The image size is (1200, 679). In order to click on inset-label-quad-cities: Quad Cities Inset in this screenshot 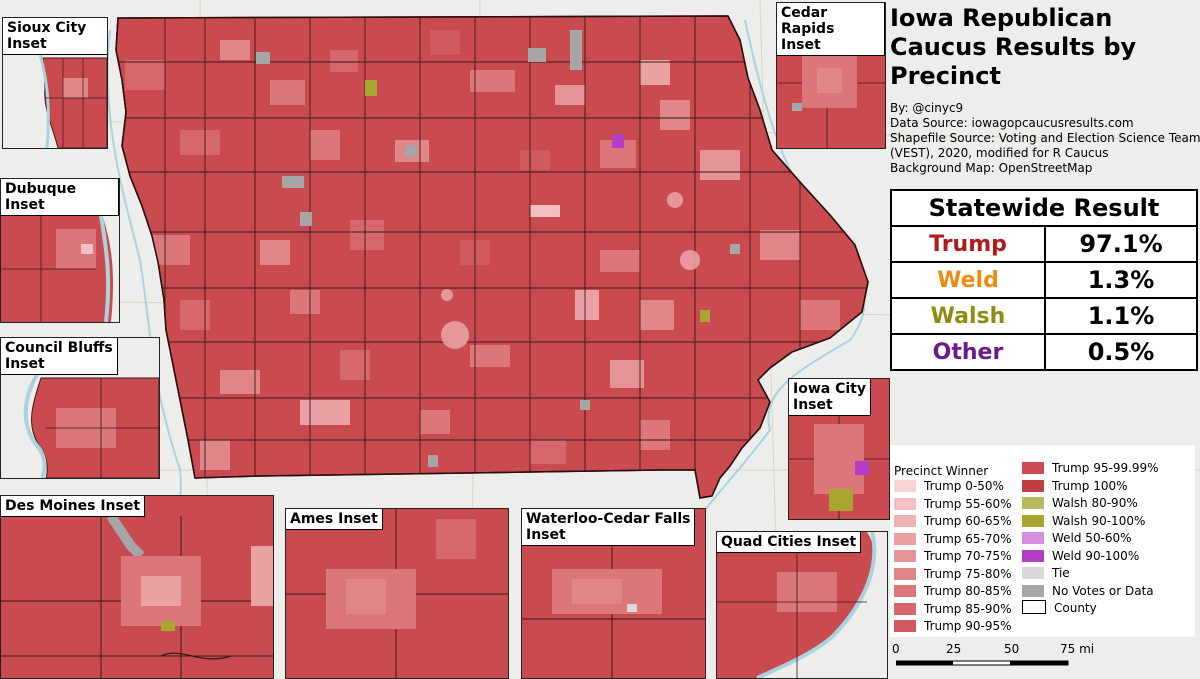, I will do `click(789, 542)`.